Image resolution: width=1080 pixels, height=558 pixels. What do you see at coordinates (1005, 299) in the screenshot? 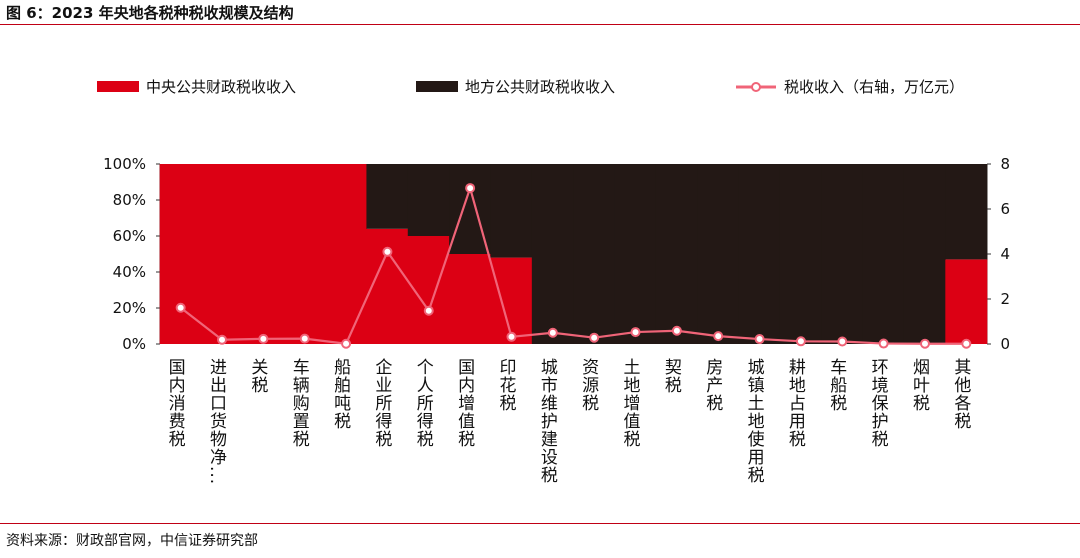
I see `y-right-tick-label: 2` at bounding box center [1005, 299].